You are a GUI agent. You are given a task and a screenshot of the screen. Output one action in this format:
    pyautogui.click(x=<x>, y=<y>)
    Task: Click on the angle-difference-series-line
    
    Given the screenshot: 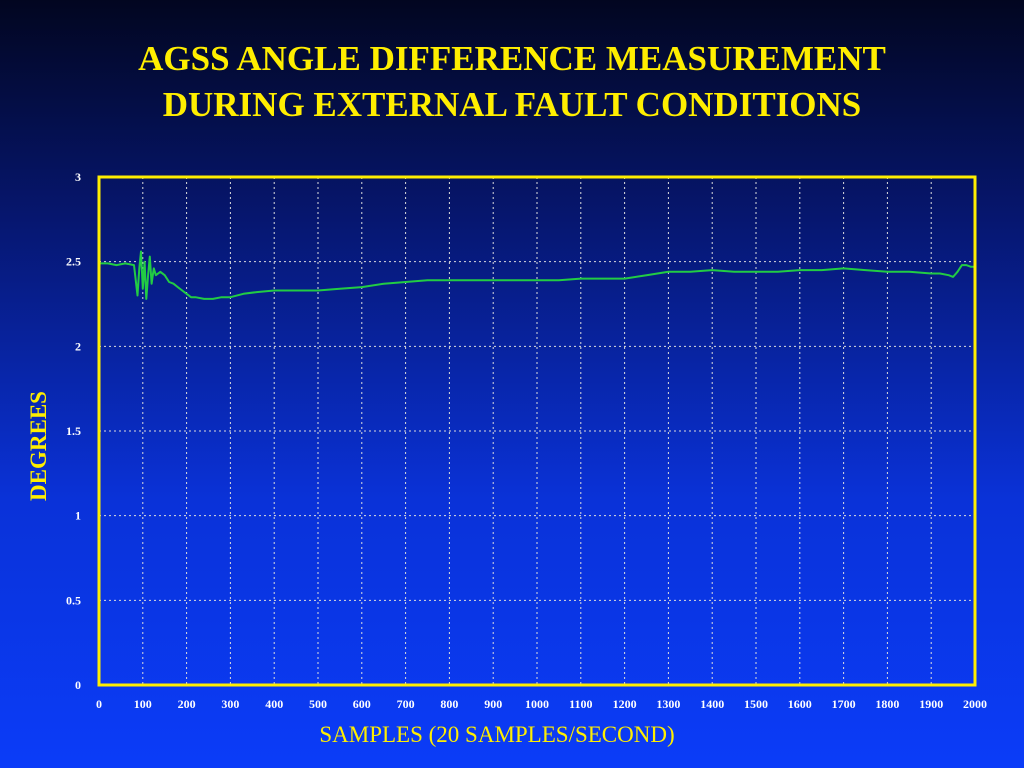 What is the action you would take?
    pyautogui.click(x=537, y=275)
    